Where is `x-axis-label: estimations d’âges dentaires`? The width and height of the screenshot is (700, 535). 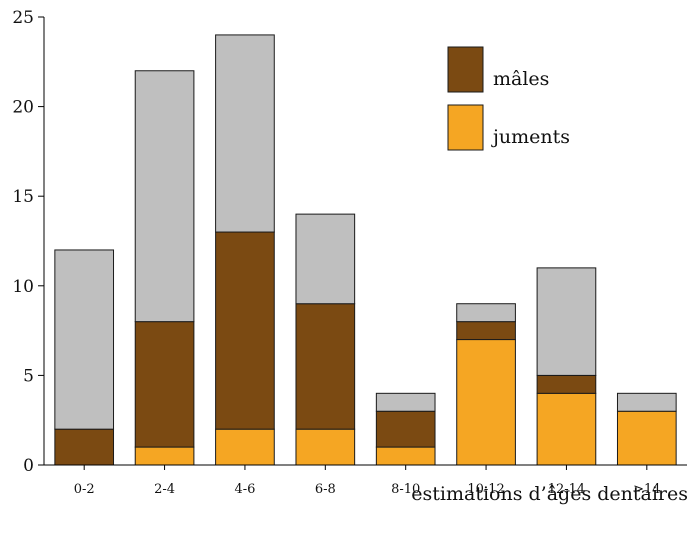 x-axis-label: estimations d’âges dentaires is located at coordinates (549, 494).